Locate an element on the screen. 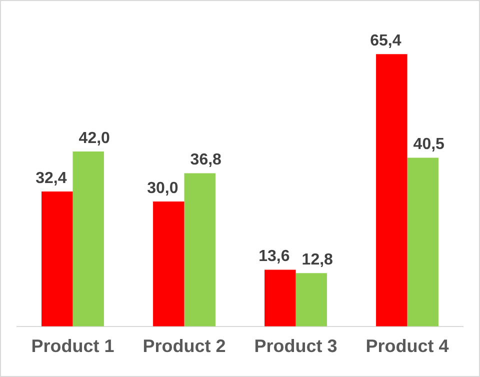 The width and height of the screenshot is (480, 377). data-label: 42,0 is located at coordinates (94, 138).